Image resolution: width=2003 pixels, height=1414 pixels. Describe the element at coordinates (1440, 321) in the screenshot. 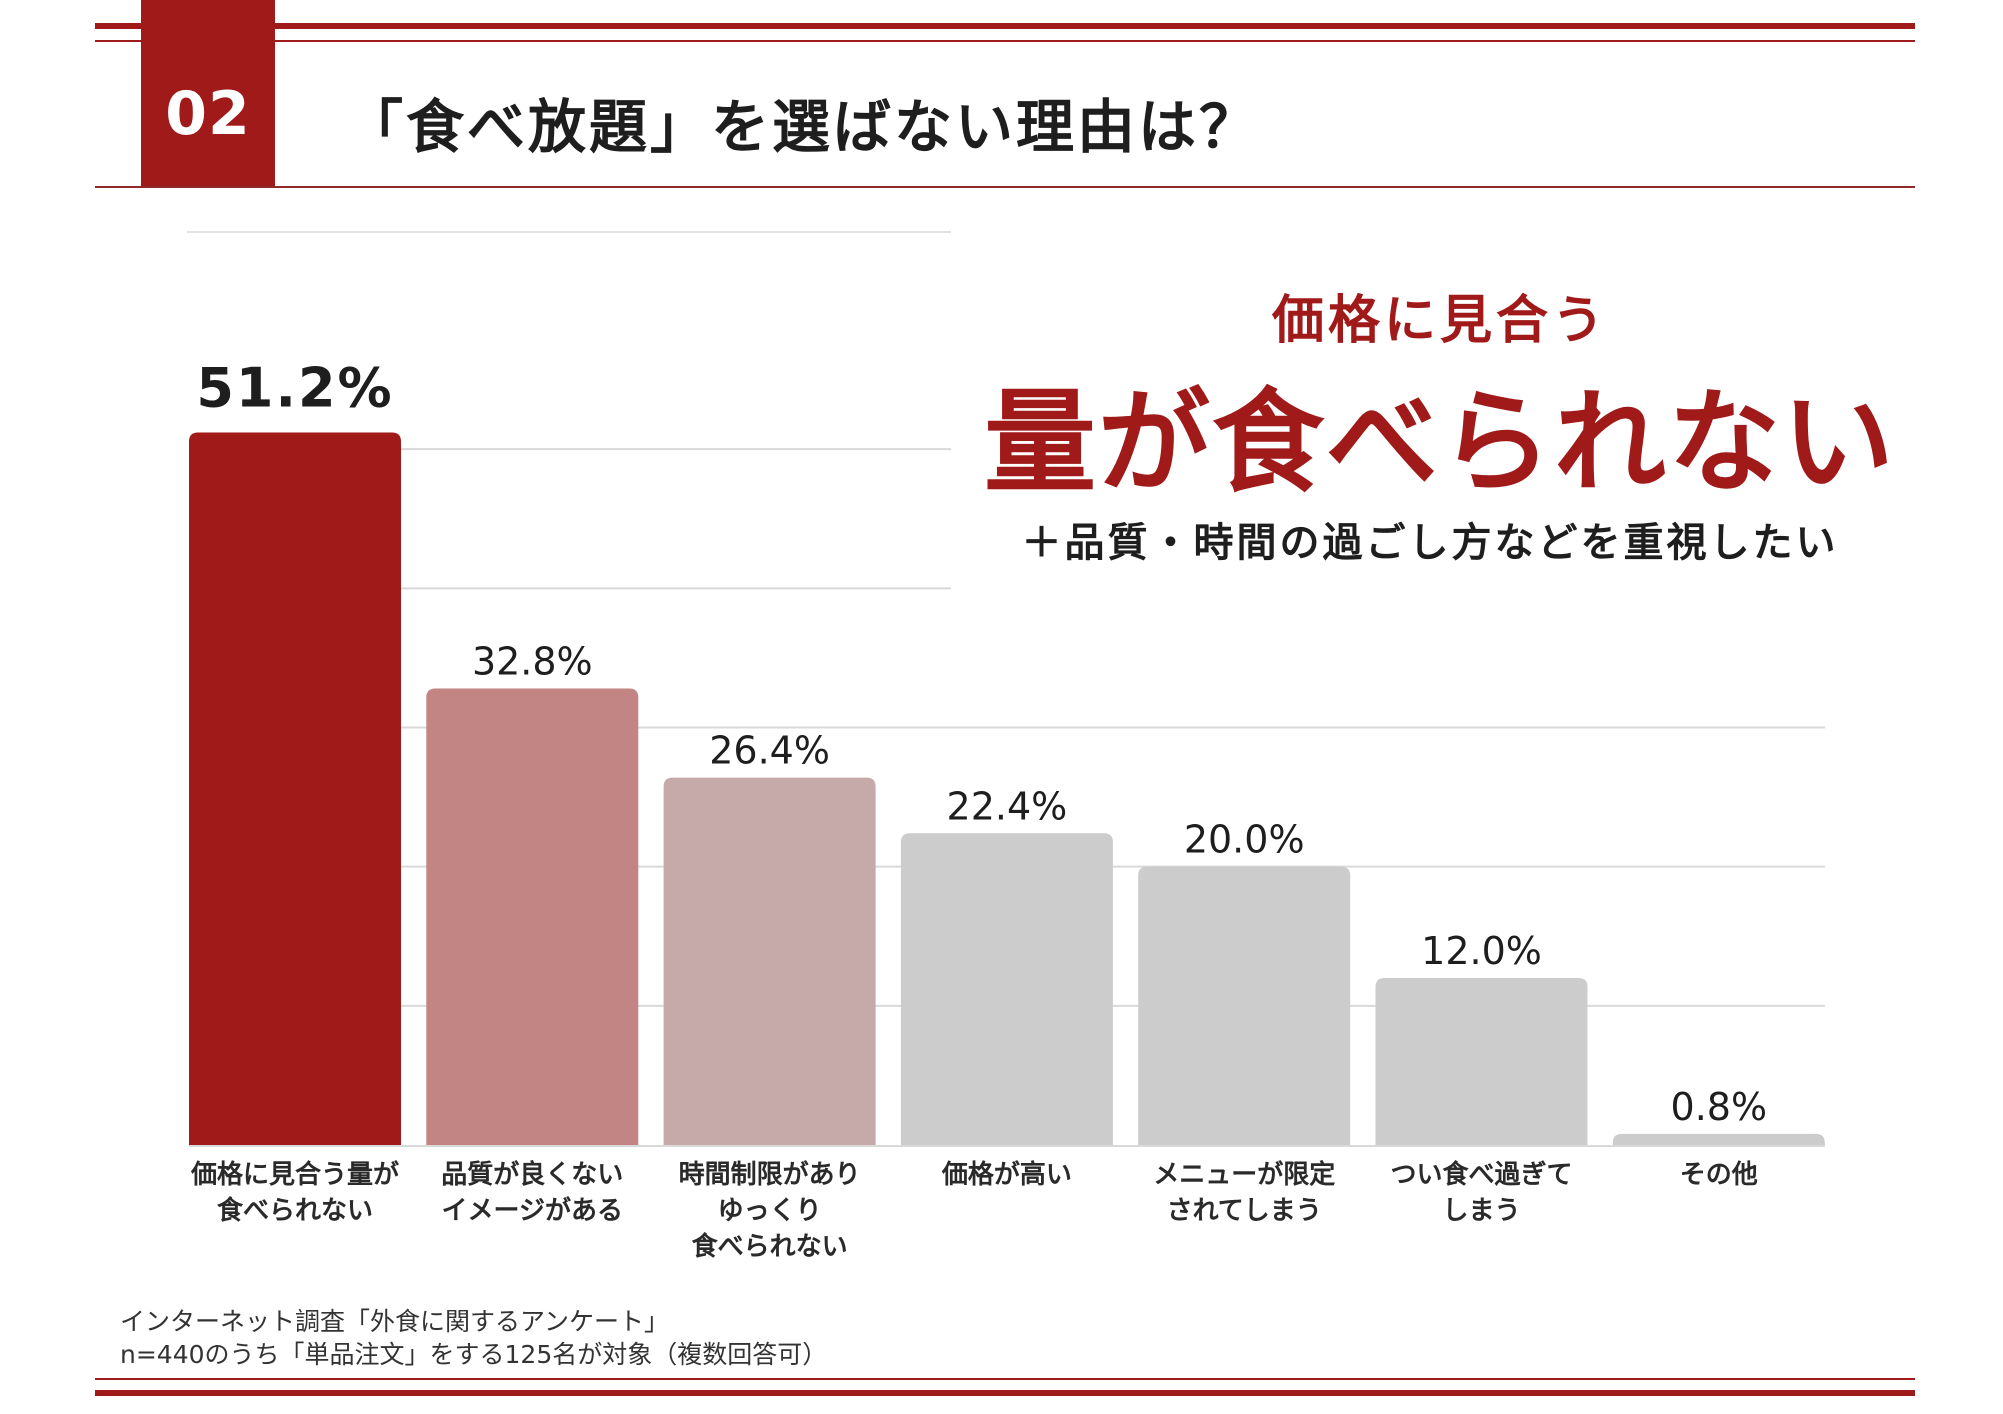

I see `callout-subheading: 価格に見合う` at that location.